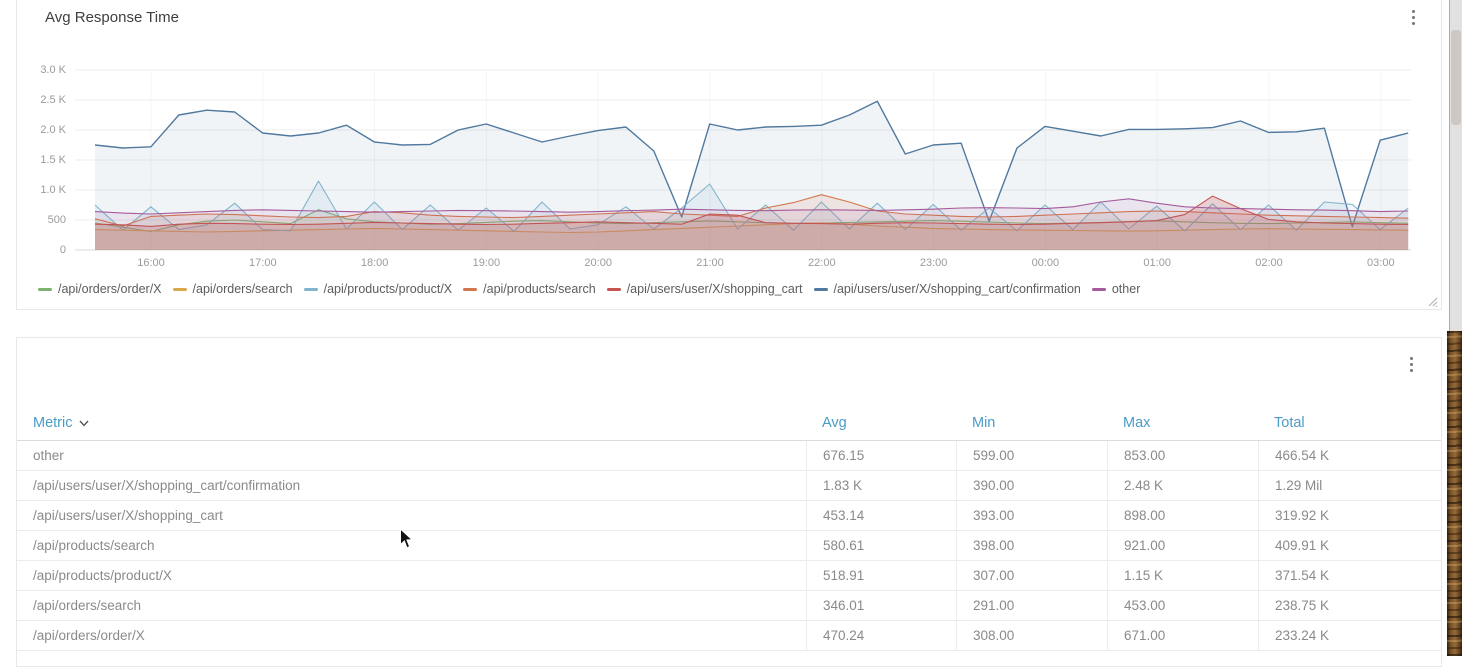  Describe the element at coordinates (1045, 263) in the screenshot. I see `x-tick-label: 00:00` at that location.